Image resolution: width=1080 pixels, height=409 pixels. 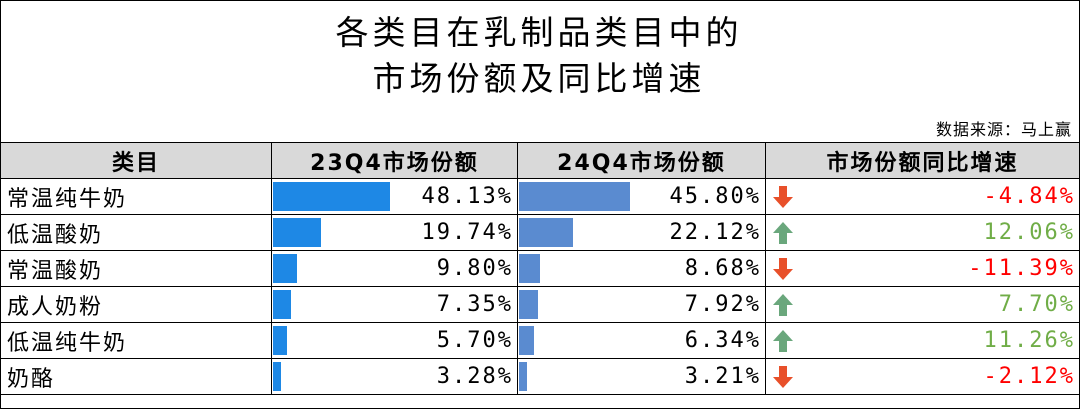 What do you see at coordinates (136, 160) in the screenshot?
I see `header-category: 类目` at bounding box center [136, 160].